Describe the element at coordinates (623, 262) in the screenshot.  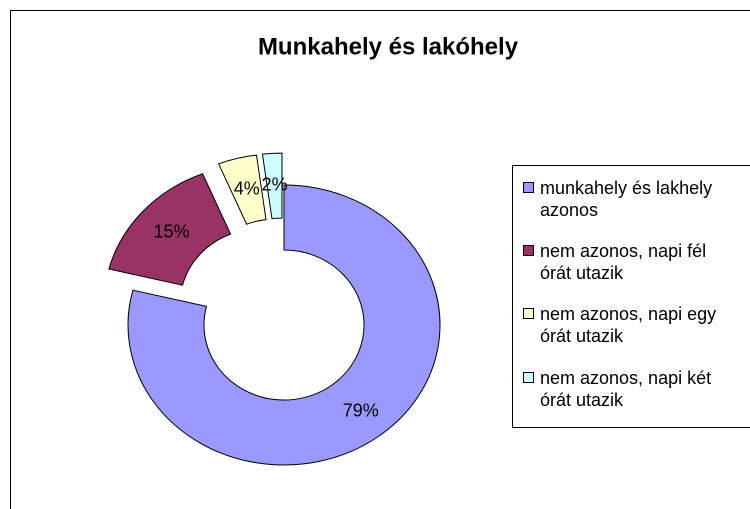
I see `legend-label: nem azonos, napi fél órát utazik` at that location.